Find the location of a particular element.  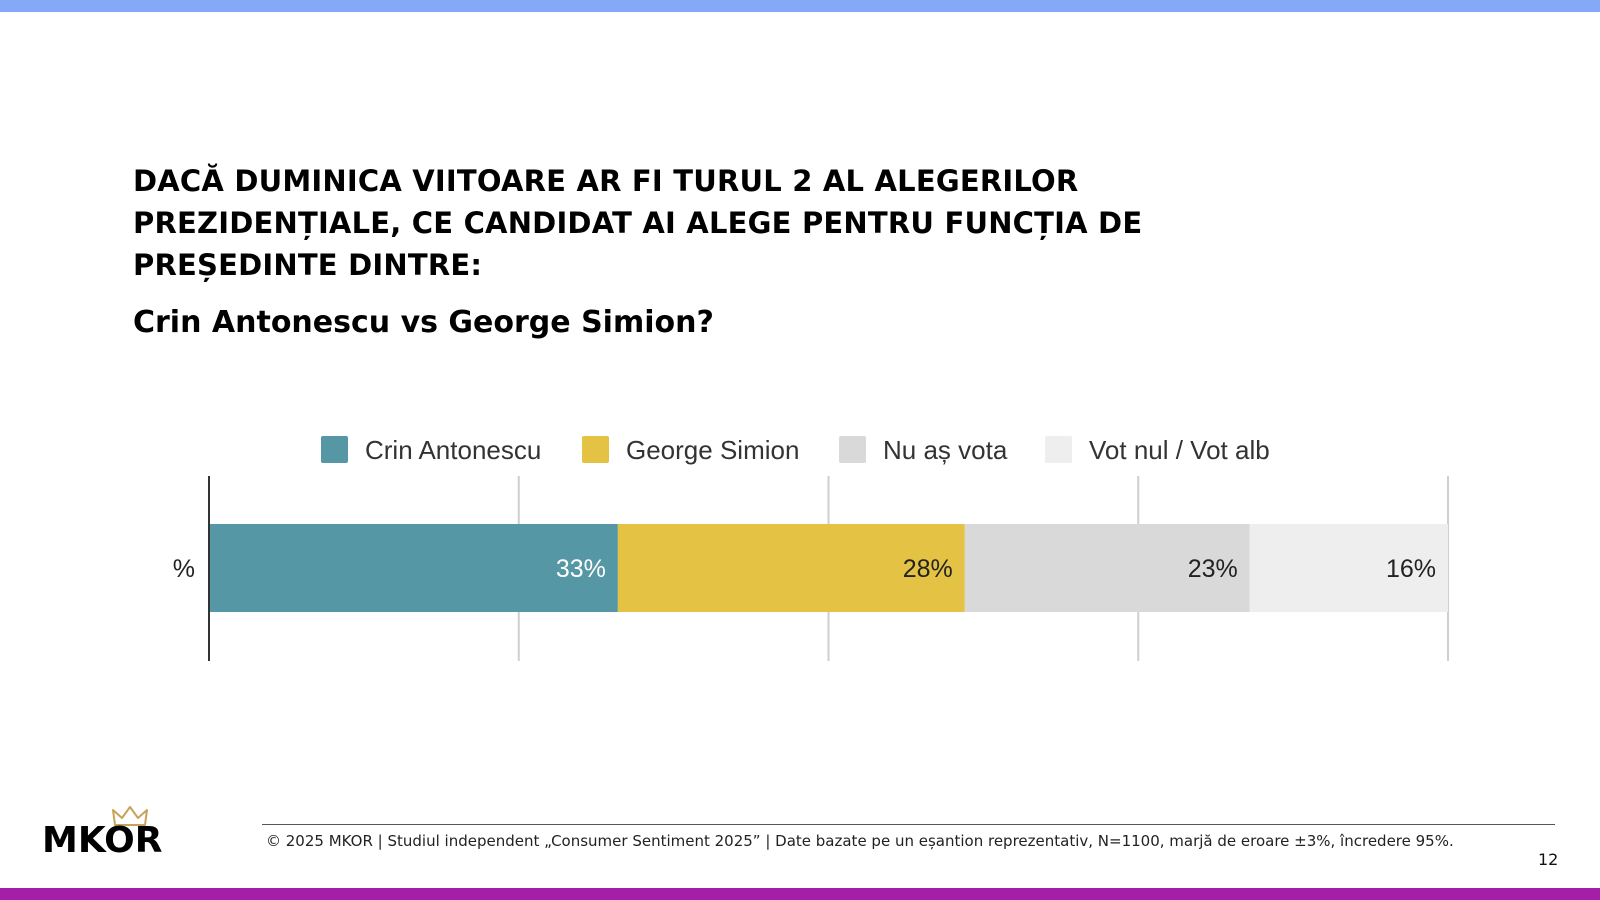

top-accent-bar is located at coordinates (800, 6).